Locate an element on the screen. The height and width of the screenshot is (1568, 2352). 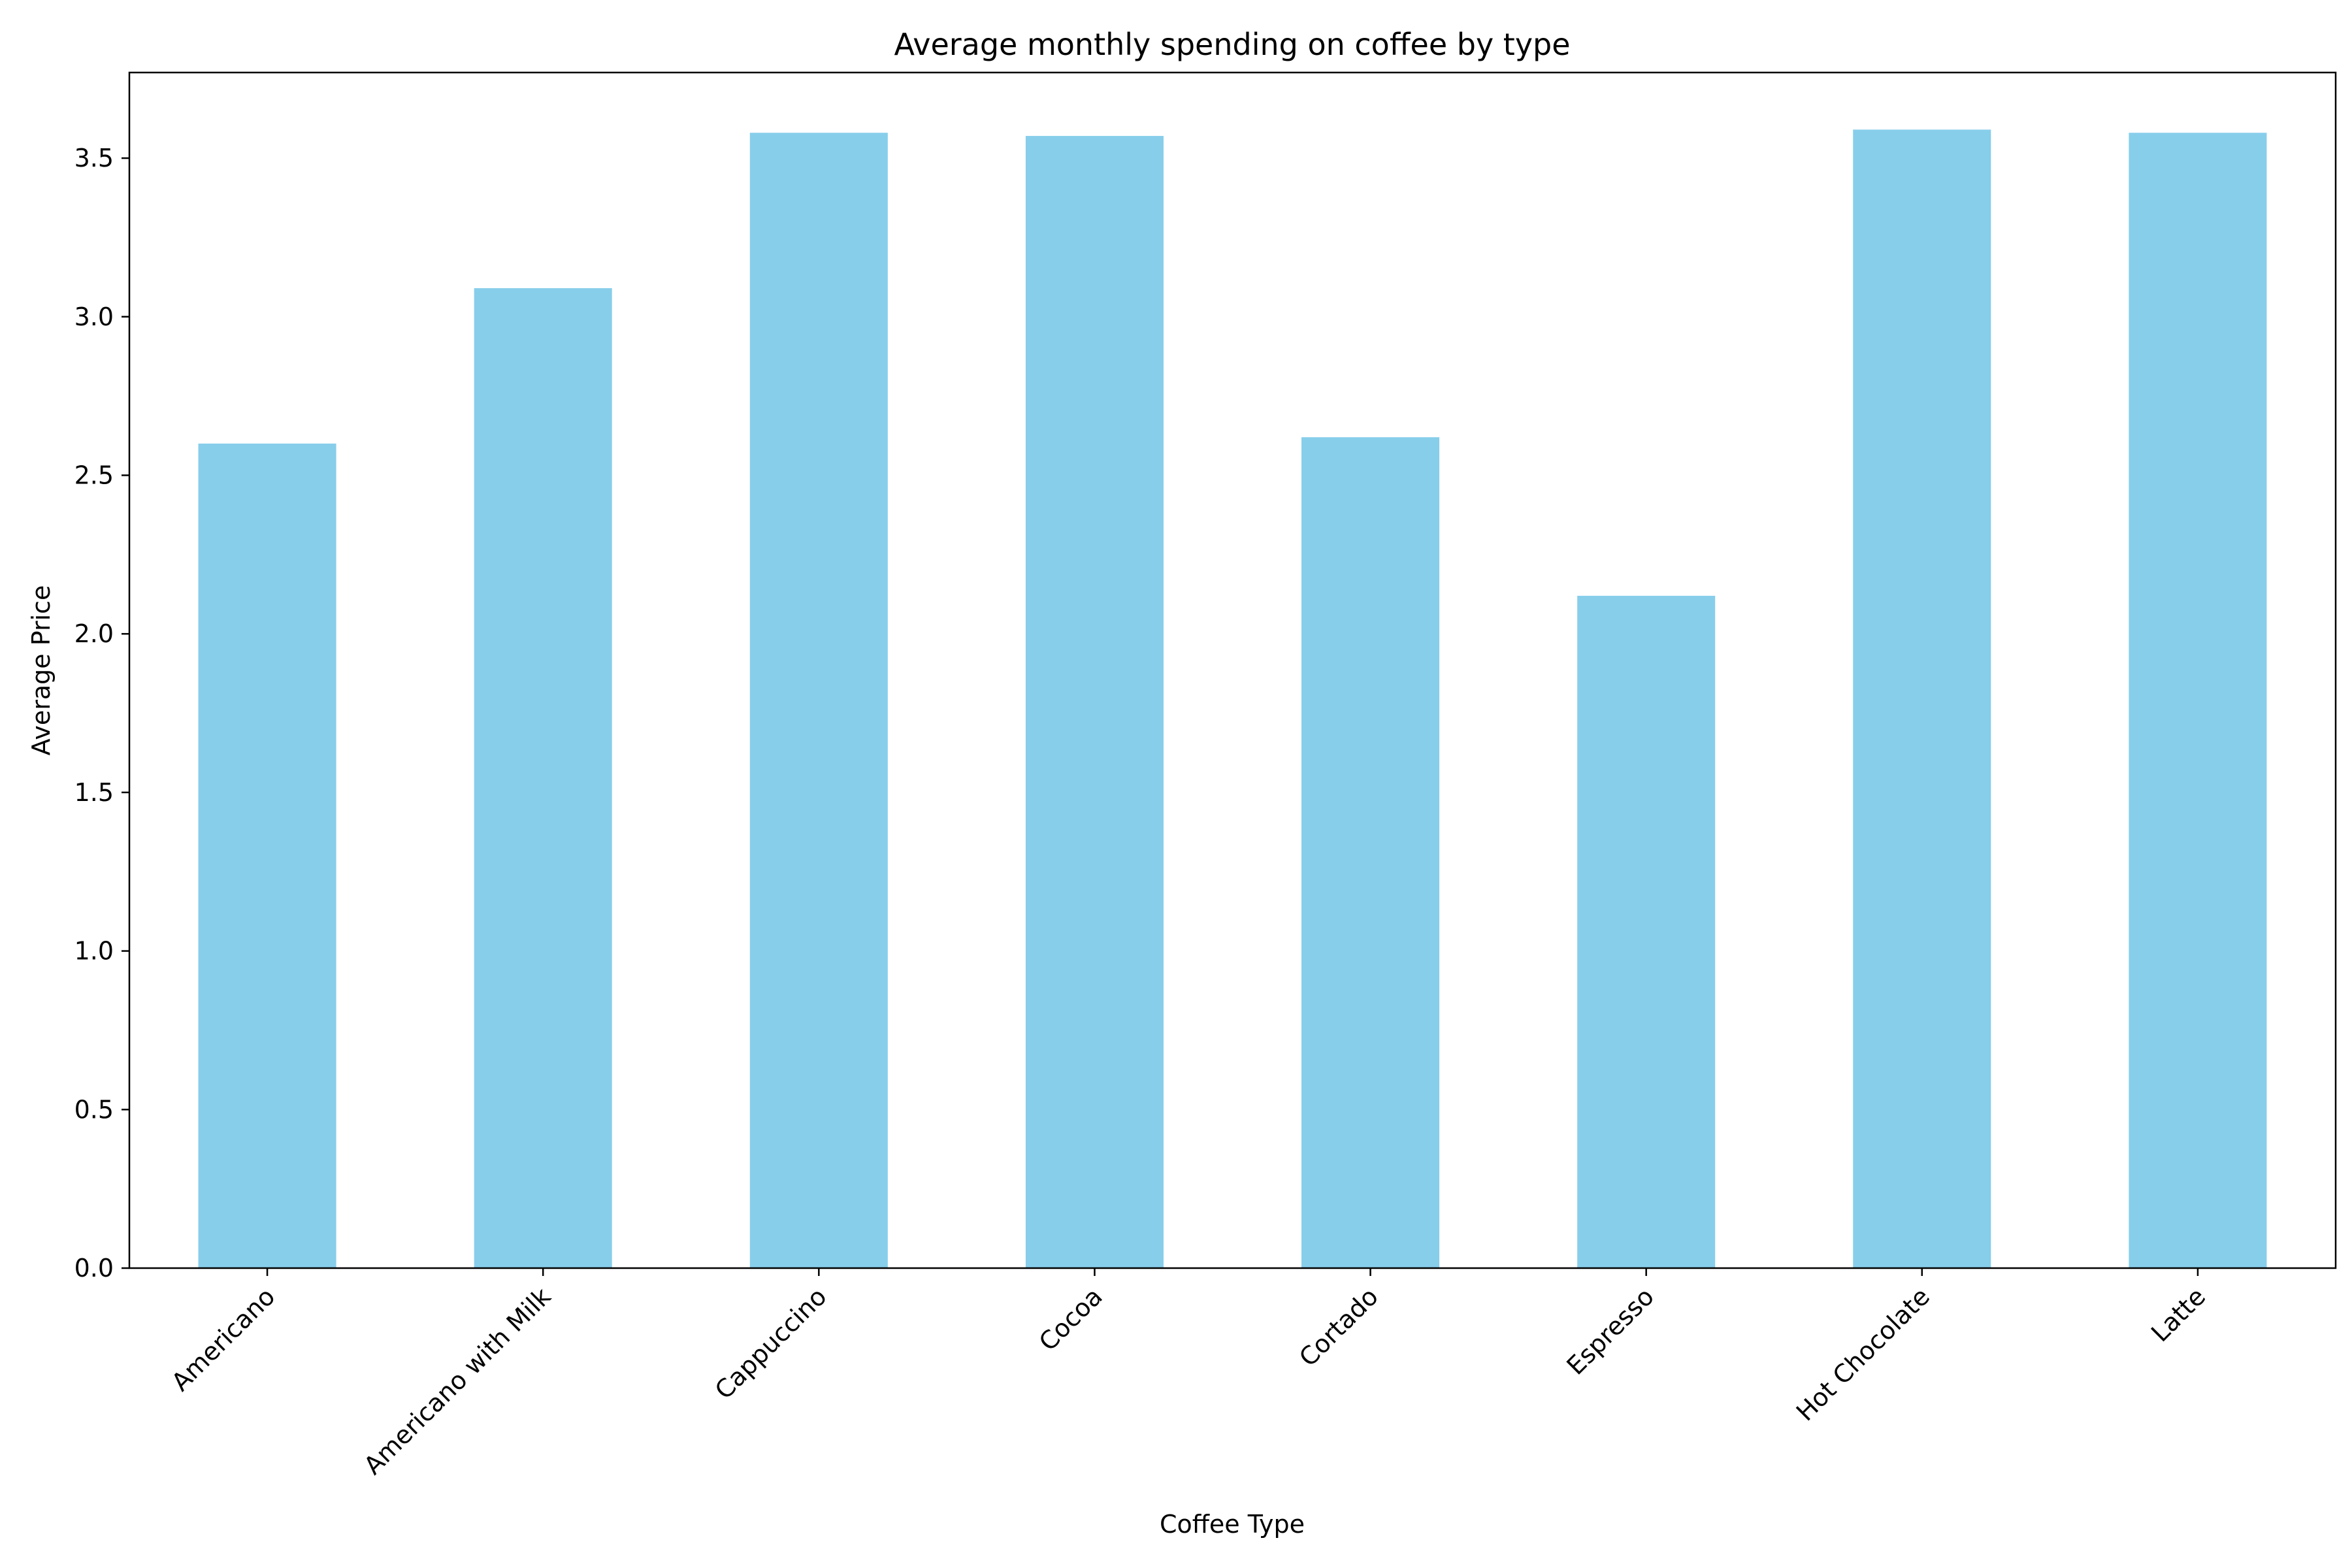
bar-americano is located at coordinates (267, 855).